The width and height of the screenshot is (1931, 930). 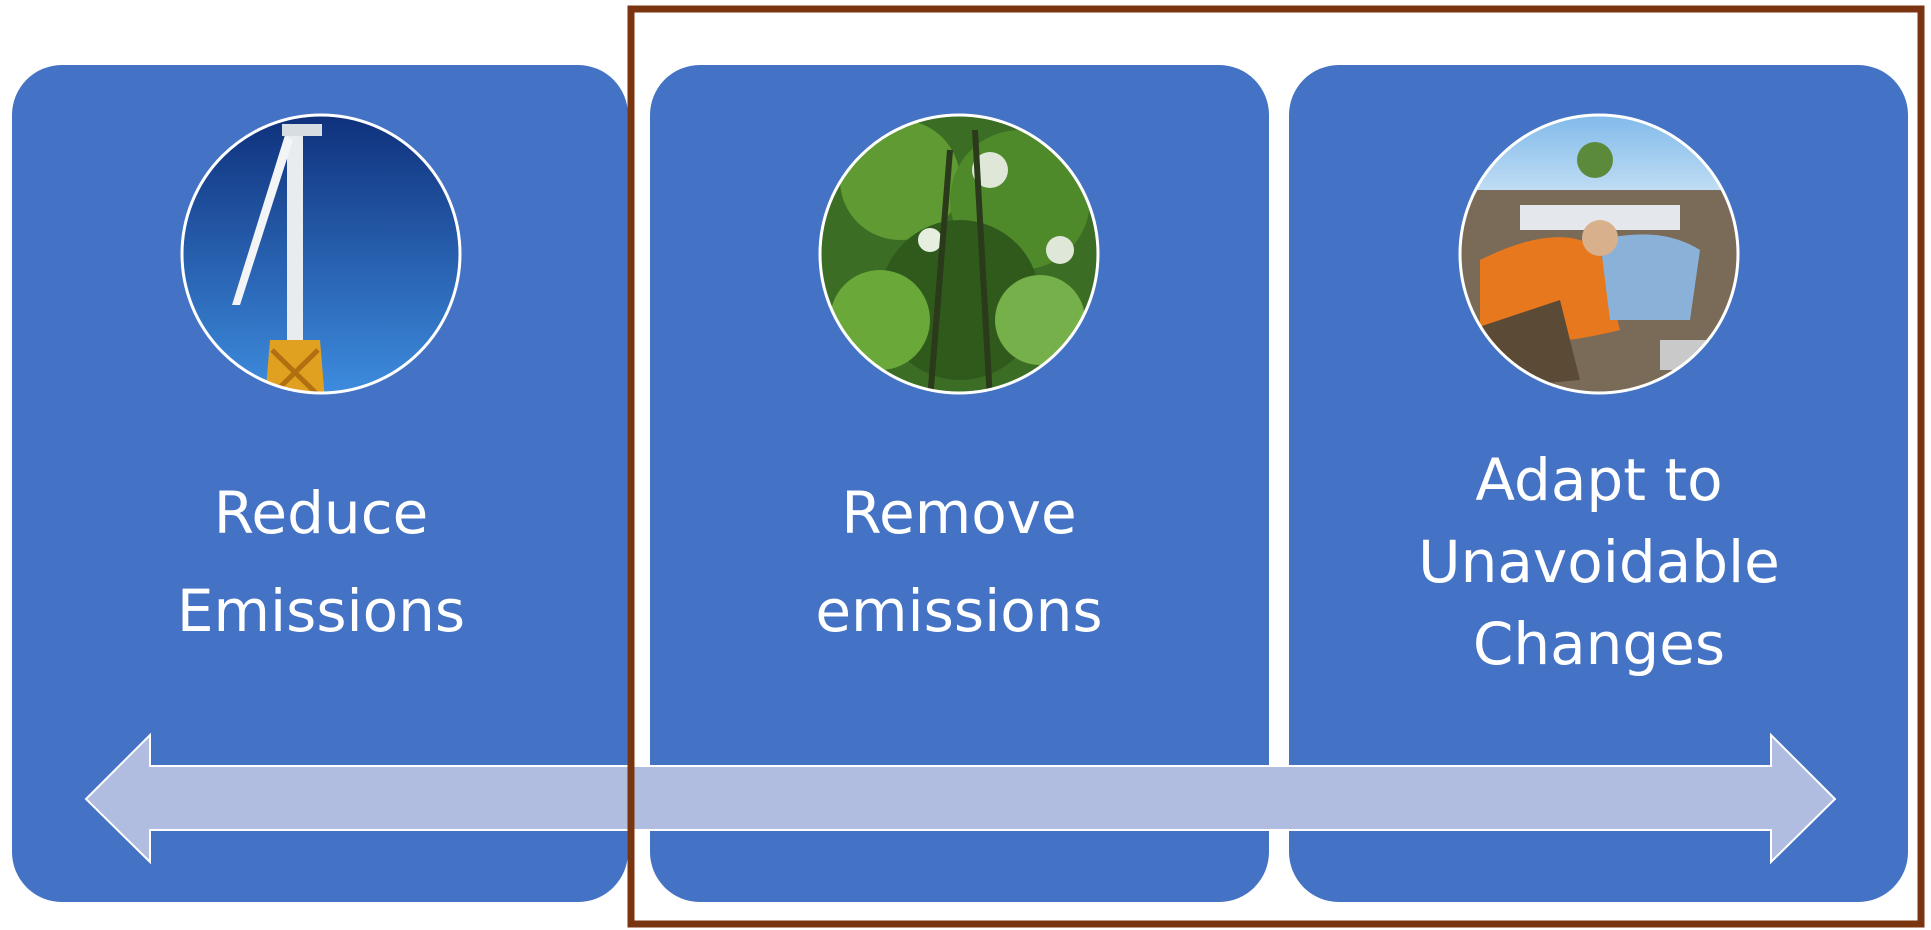 I want to click on panel-label: Emissions, so click(x=321, y=611).